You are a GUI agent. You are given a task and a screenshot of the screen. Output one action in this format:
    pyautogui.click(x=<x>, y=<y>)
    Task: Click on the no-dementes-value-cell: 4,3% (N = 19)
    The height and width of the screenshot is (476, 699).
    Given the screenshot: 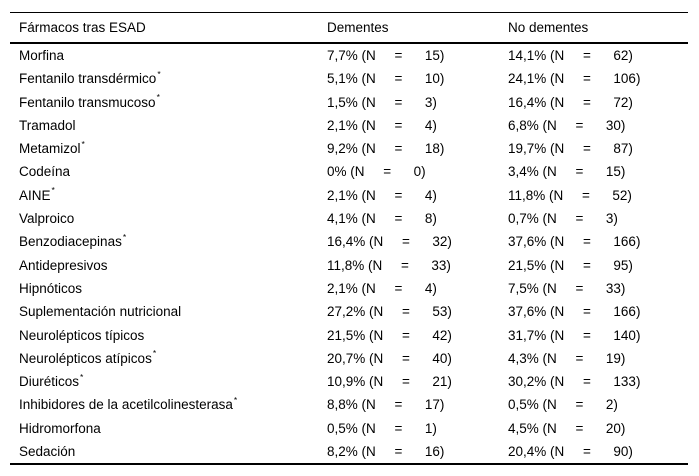 What is the action you would take?
    pyautogui.click(x=567, y=358)
    